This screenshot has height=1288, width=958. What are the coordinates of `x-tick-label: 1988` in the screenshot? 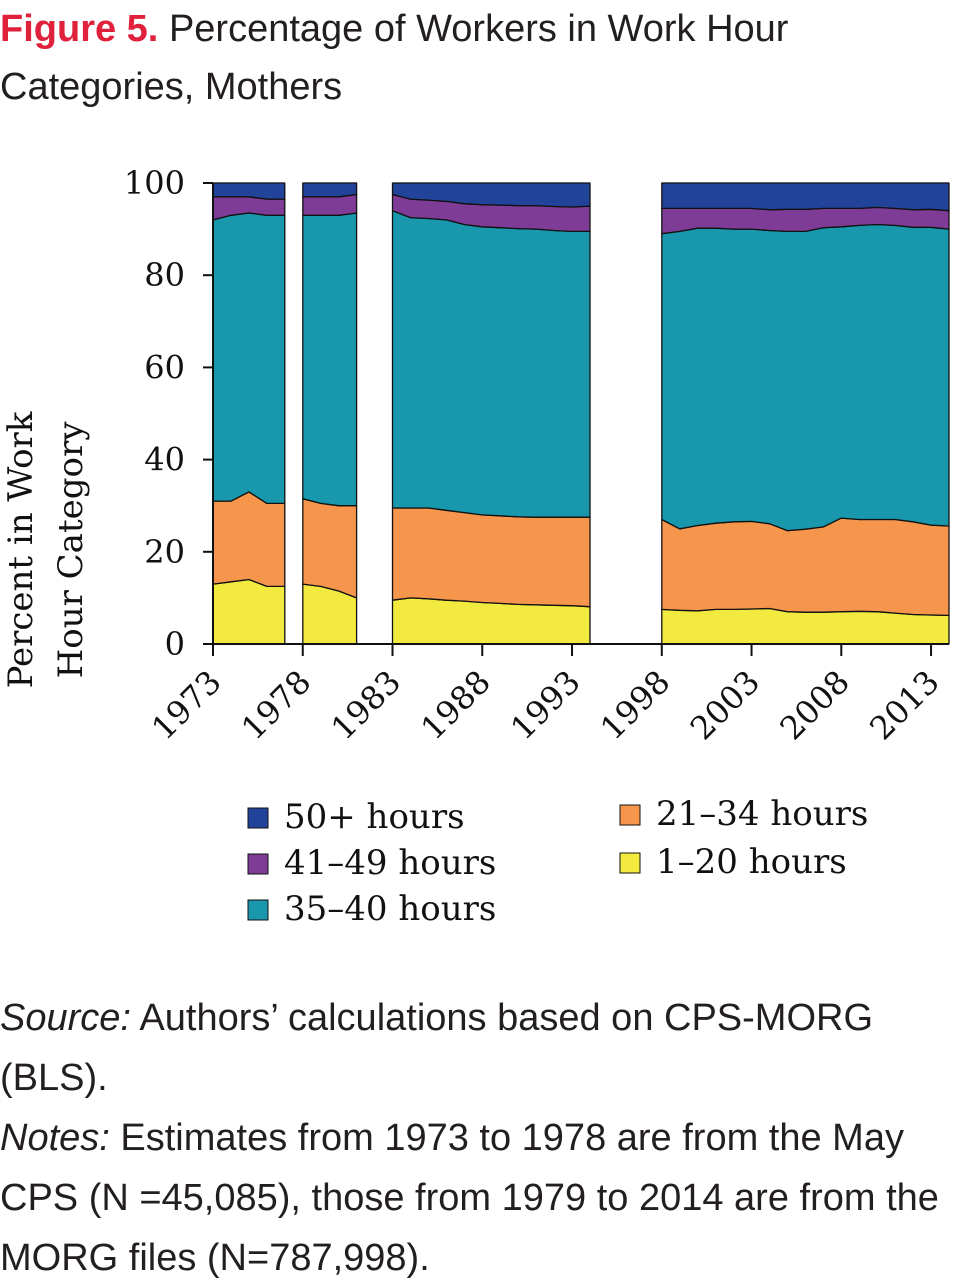 It's located at (455, 705).